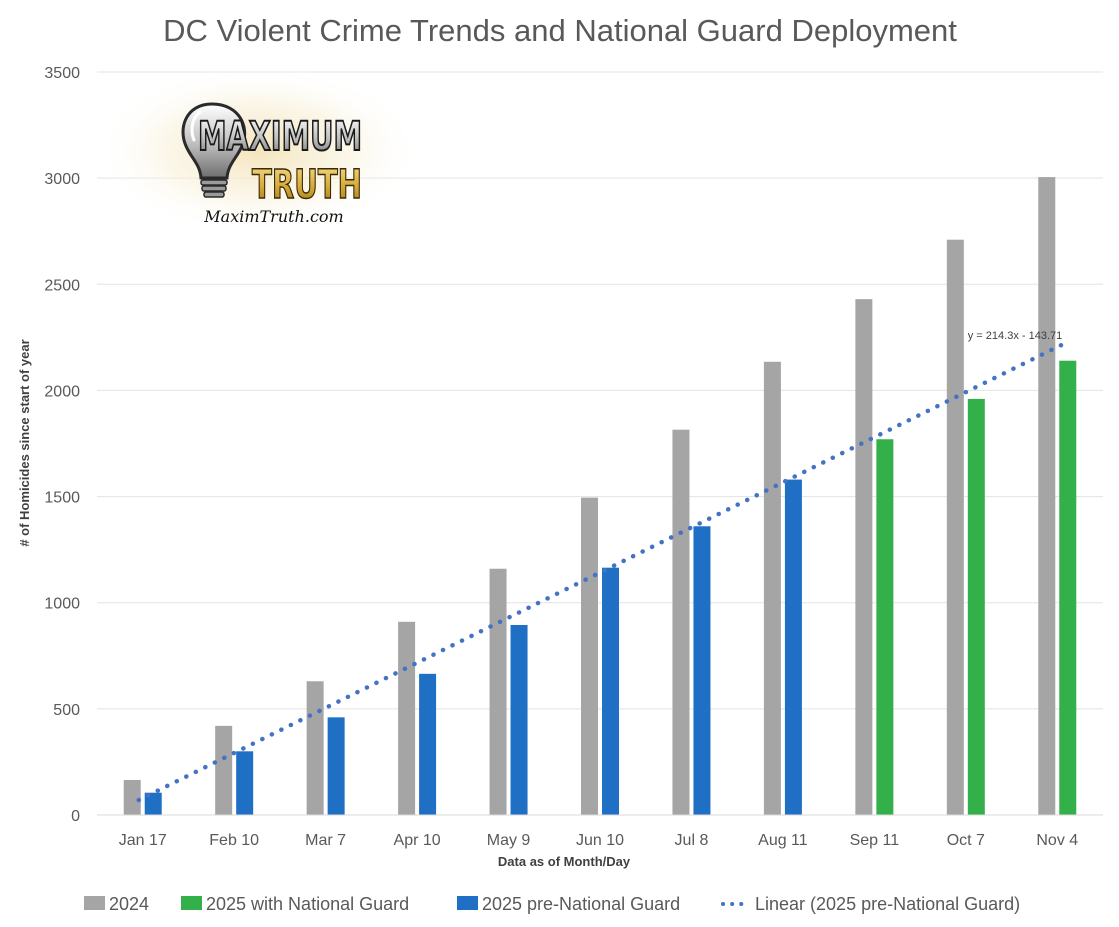 This screenshot has width=1119, height=927. Describe the element at coordinates (62, 445) in the screenshot. I see `y-axis-ticks: 0 500 1000 1500 2000 2500 3000 3500` at that location.